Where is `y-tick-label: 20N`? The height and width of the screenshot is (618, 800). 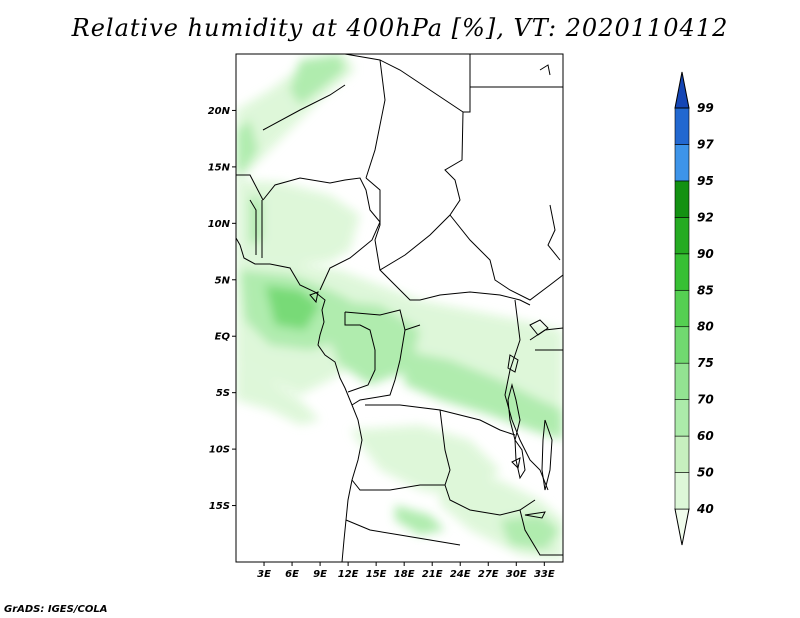
y-tick-label: 20N is located at coordinates (219, 111).